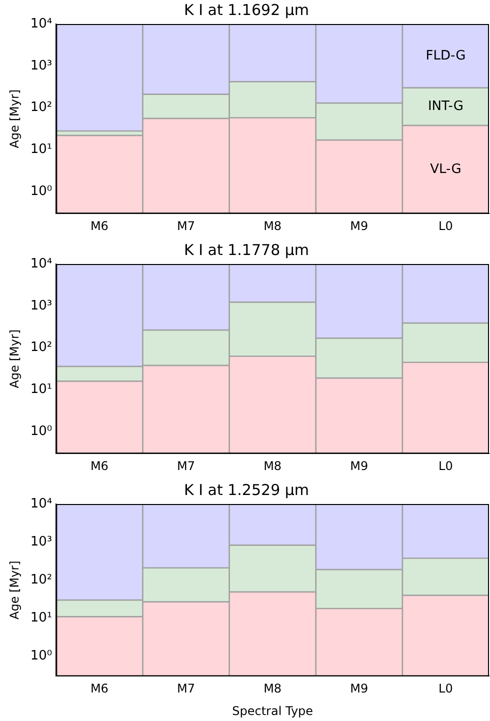 The image size is (490, 721). Describe the element at coordinates (446, 106) in the screenshot. I see `series-label: INT-G` at that location.